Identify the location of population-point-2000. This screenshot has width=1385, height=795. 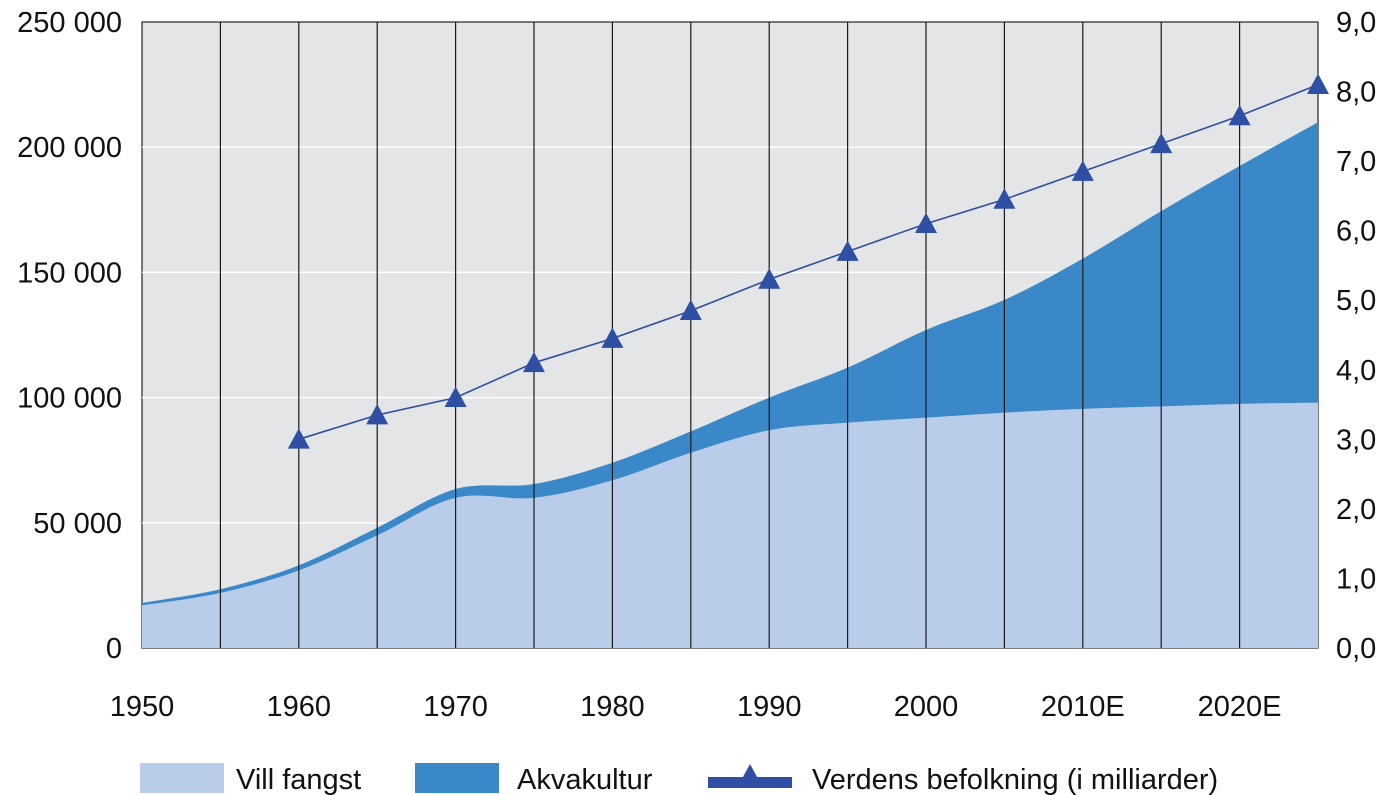
(926, 223).